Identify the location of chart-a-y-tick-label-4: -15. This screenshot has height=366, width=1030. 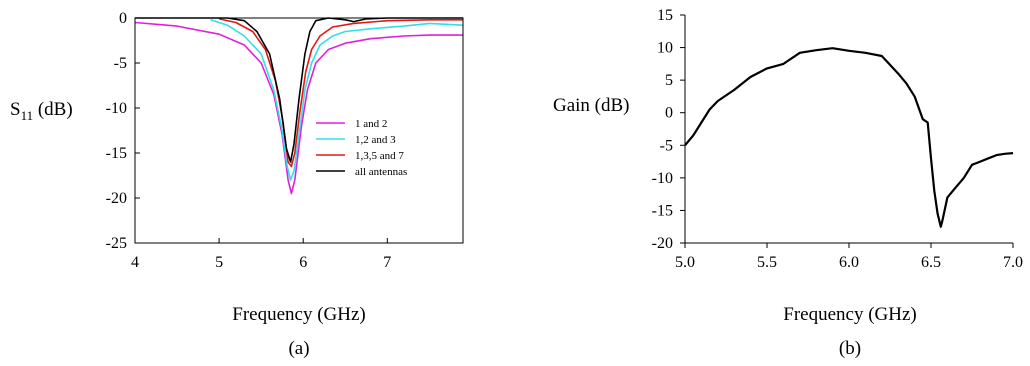
(116, 153).